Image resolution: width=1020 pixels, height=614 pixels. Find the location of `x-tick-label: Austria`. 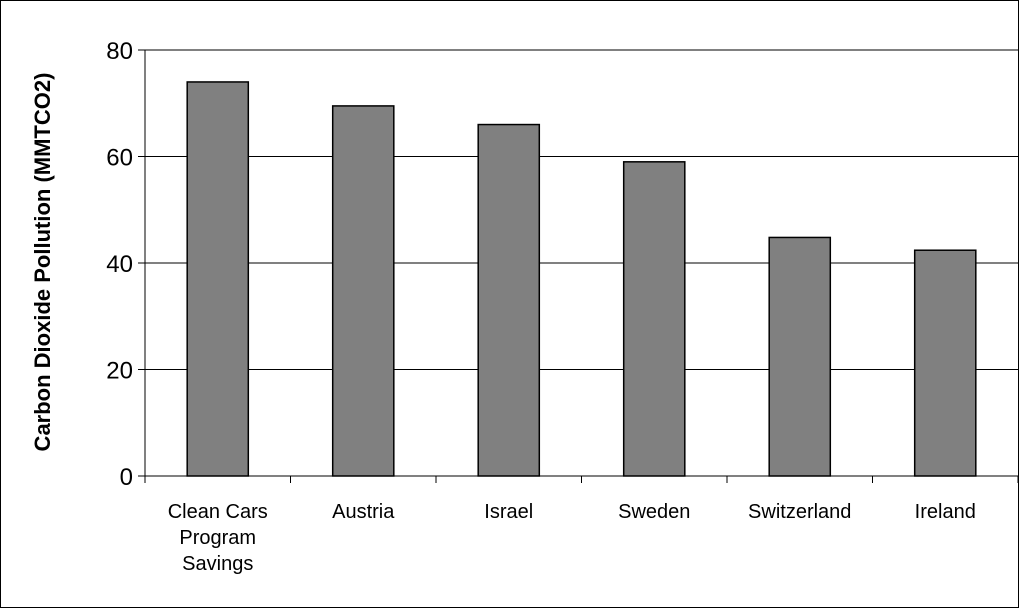

x-tick-label: Austria is located at coordinates (363, 512).